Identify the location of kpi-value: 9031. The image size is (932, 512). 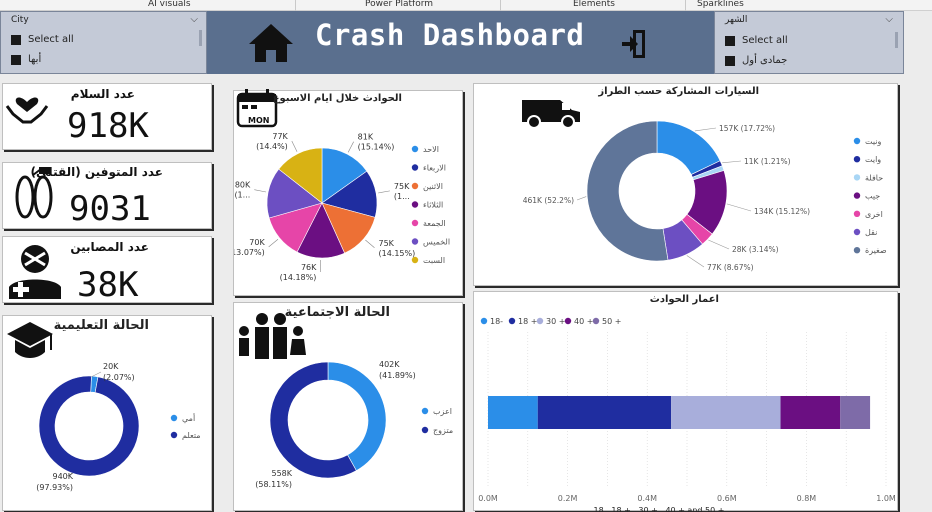
(110, 209).